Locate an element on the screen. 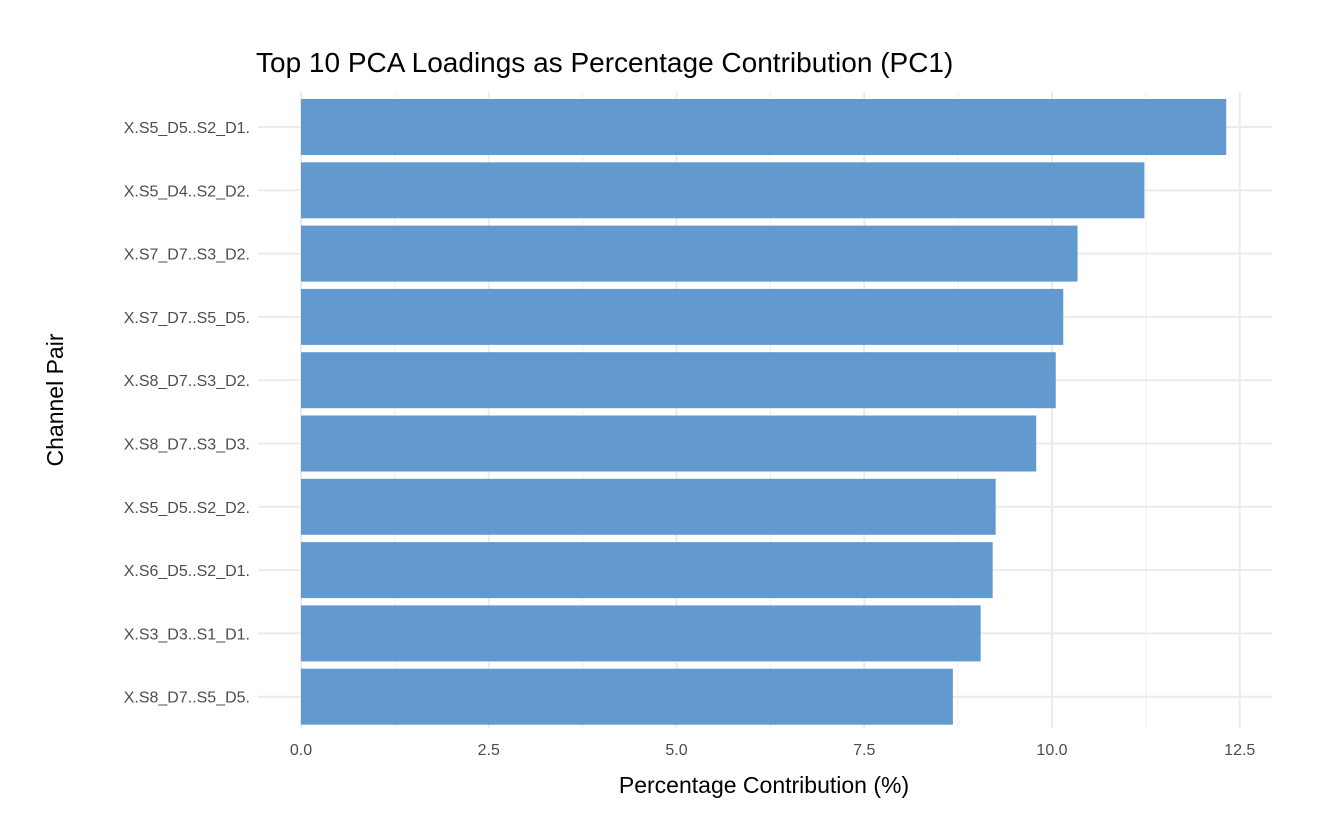  y-tick-label: X.S5_D4..S2_D2. is located at coordinates (187, 191).